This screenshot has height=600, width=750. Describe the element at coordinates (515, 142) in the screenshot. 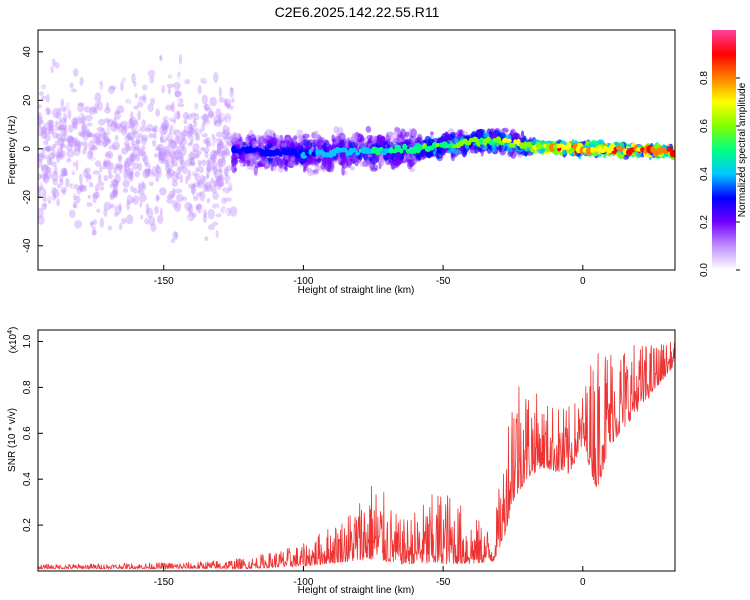

I see `spectrogram-ridge-blob` at that location.